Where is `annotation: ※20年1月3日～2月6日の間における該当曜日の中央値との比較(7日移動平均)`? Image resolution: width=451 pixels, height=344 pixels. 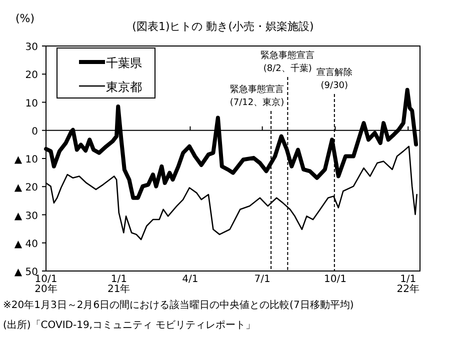 annotation: ※20年1月3日～2月6日の間における該当曜日の中央値との比較(7日移動平均) is located at coordinates (178, 305).